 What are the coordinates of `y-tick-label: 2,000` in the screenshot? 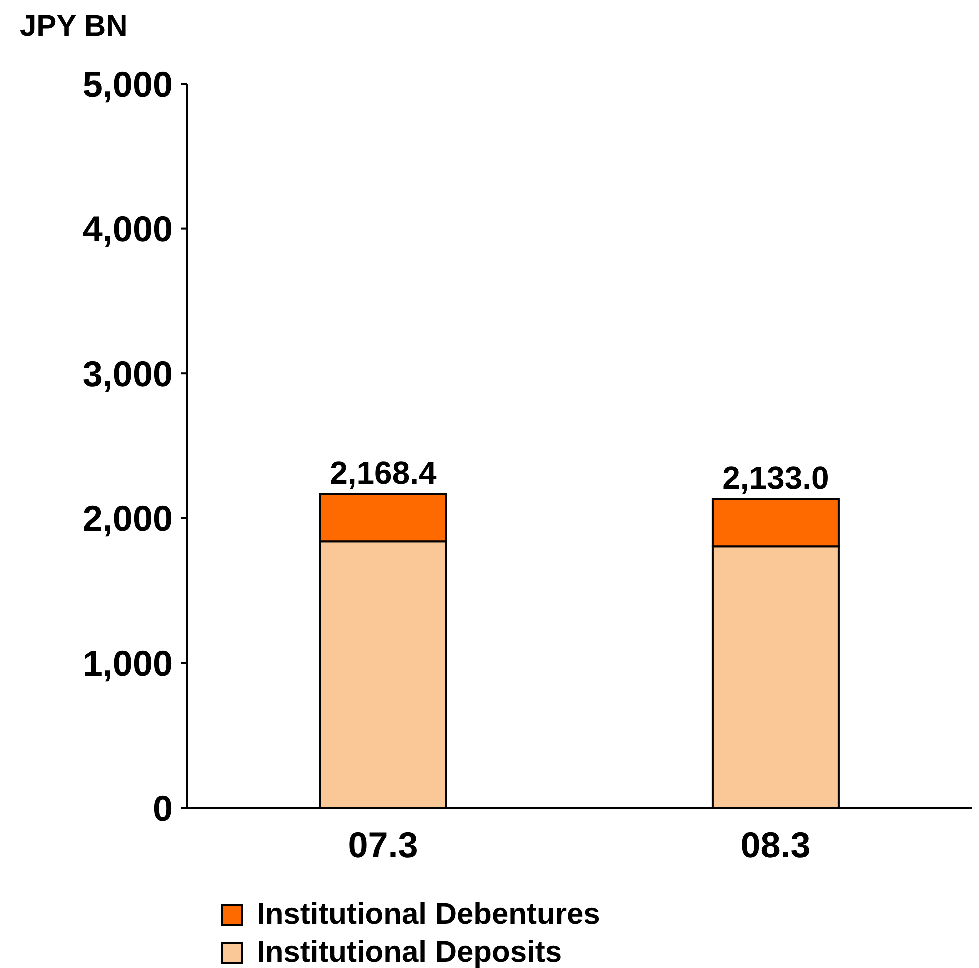 It's located at (127, 519).